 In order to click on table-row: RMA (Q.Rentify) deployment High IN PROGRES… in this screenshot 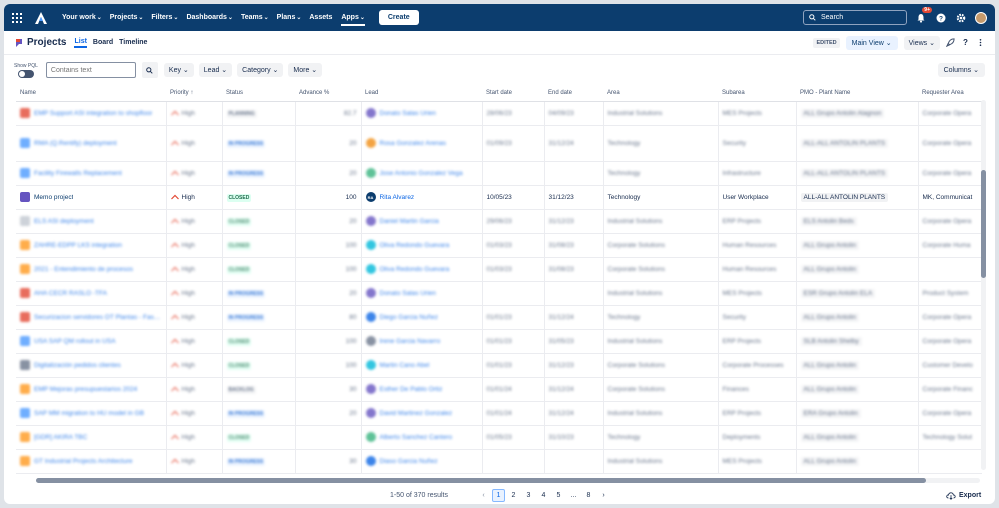, I will do `click(499, 143)`.